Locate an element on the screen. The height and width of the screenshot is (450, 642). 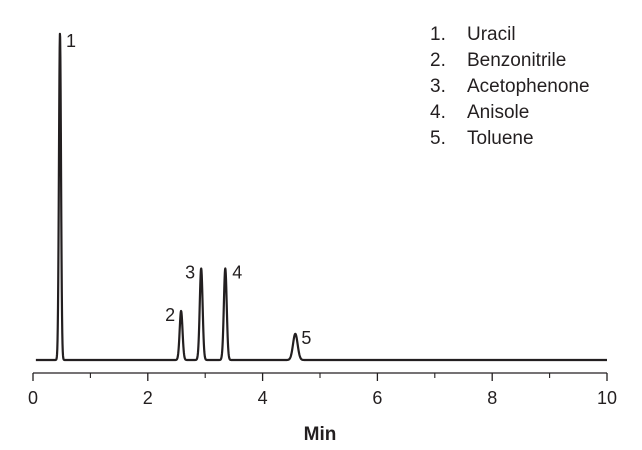
x-tick-label: 8 is located at coordinates (492, 398).